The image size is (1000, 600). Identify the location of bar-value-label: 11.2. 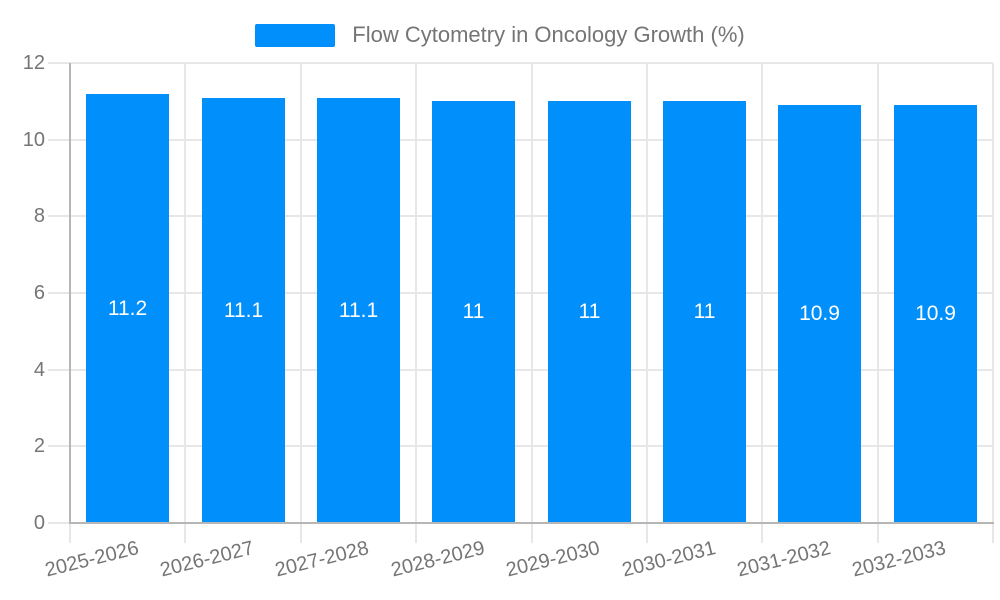
(127, 308).